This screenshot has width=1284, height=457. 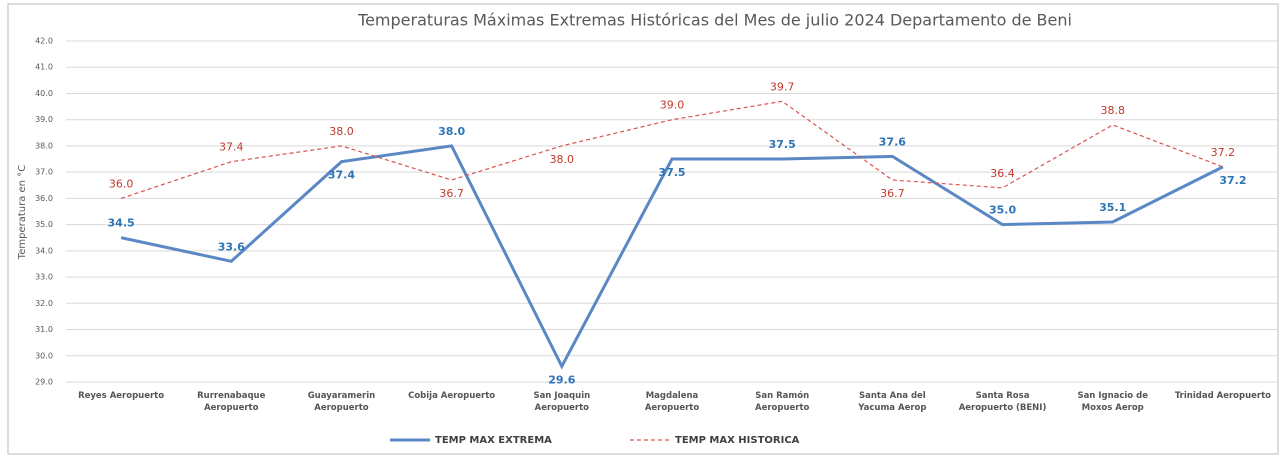 What do you see at coordinates (44, 277) in the screenshot?
I see `y-tick-label: 33.0` at bounding box center [44, 277].